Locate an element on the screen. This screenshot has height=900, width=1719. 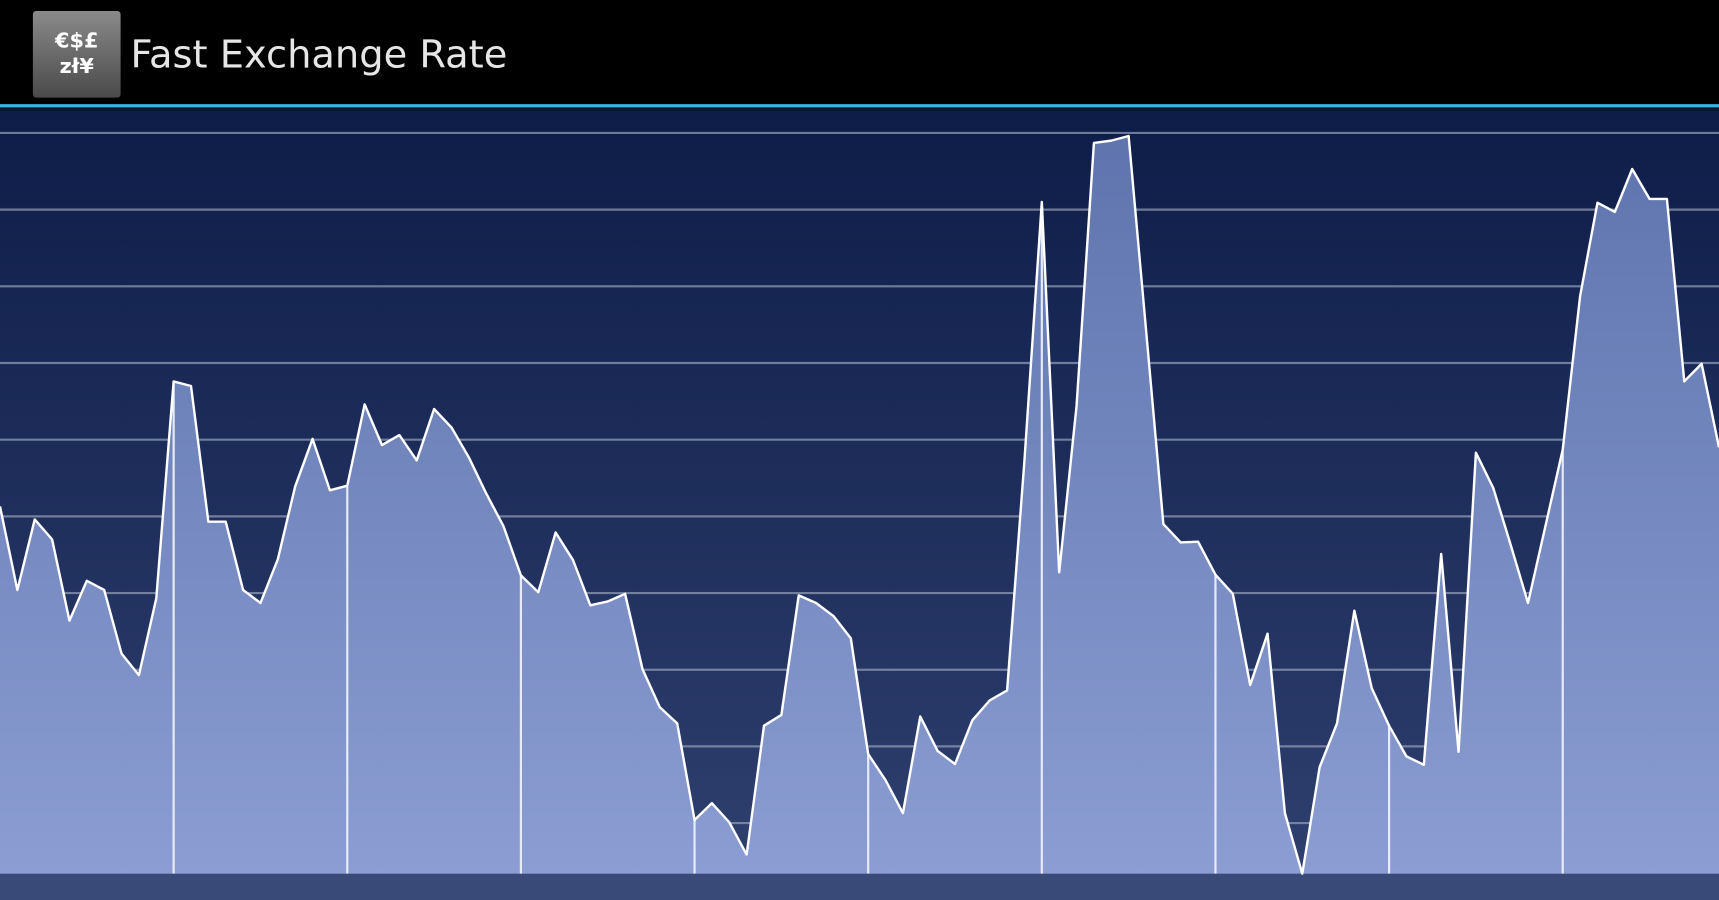
app-bar is located at coordinates (859, 52).